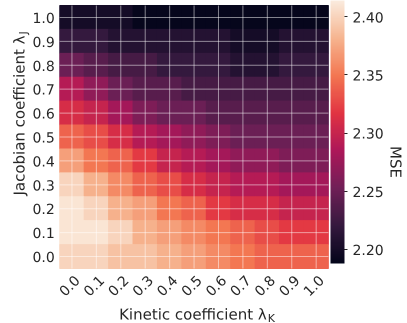 The image size is (407, 323). I want to click on y-tick-label: 0.5, so click(43, 138).